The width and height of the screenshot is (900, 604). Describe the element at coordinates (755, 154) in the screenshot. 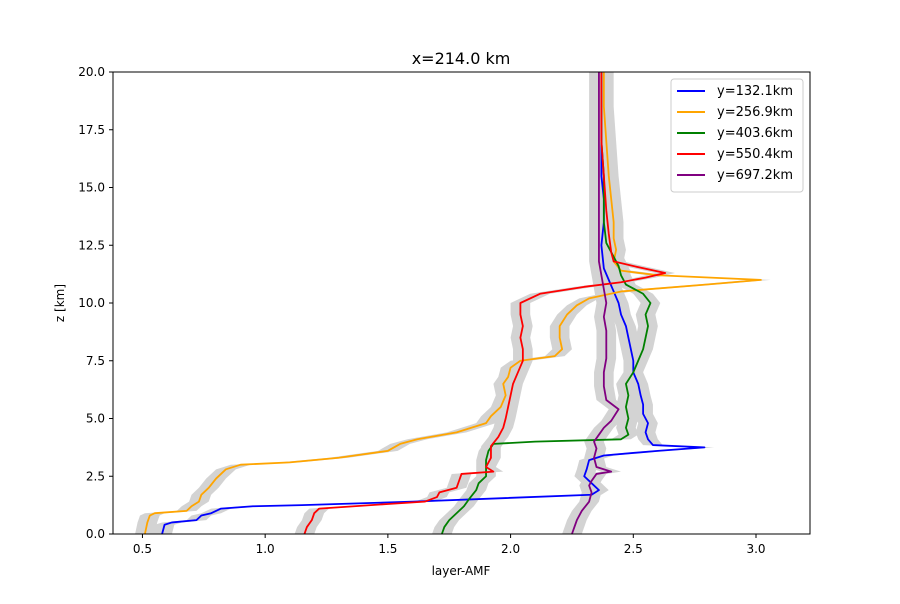

I see `legend-label: y=550.4km` at that location.